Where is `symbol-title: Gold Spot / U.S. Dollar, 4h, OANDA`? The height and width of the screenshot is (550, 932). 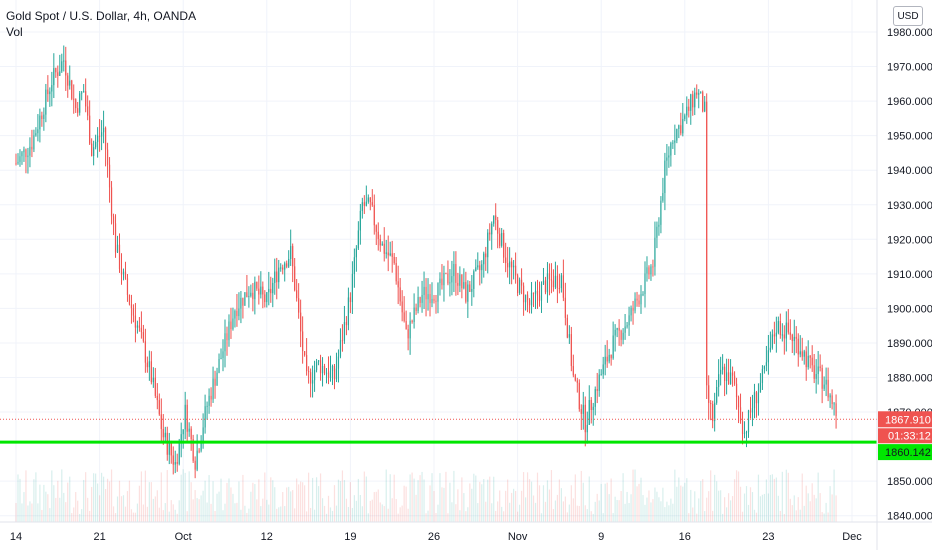
symbol-title: Gold Spot / U.S. Dollar, 4h, OANDA is located at coordinates (101, 16).